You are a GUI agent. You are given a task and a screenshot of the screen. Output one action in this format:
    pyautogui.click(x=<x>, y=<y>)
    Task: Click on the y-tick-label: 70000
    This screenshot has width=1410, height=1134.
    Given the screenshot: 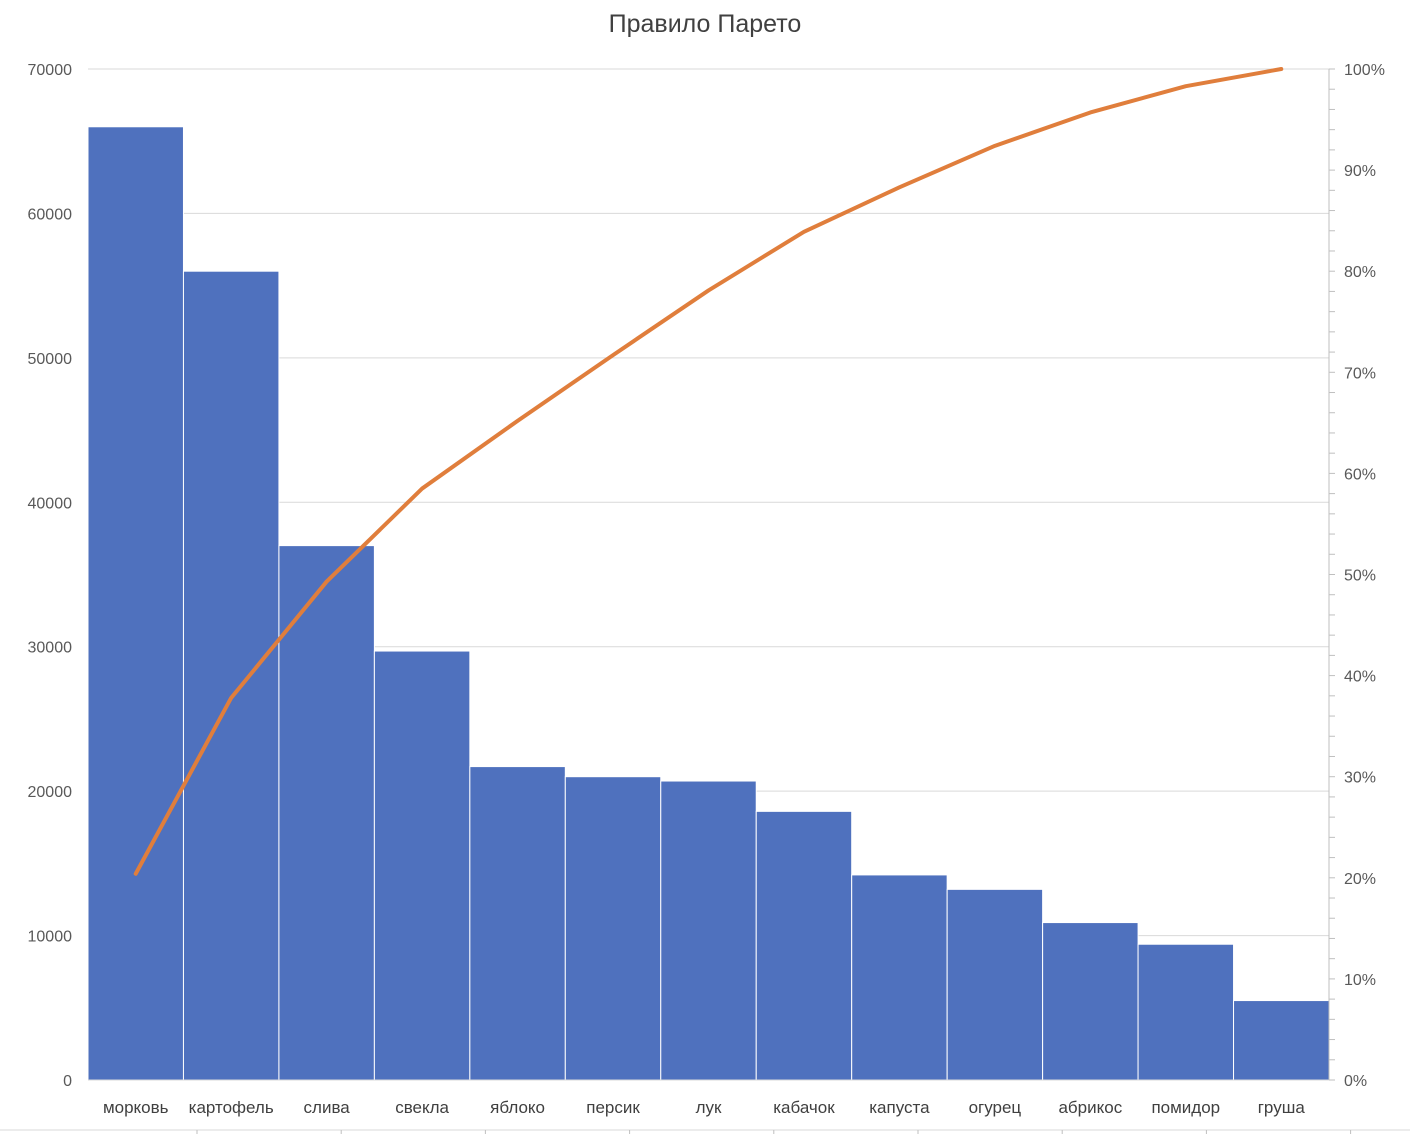 What is the action you would take?
    pyautogui.click(x=50, y=70)
    